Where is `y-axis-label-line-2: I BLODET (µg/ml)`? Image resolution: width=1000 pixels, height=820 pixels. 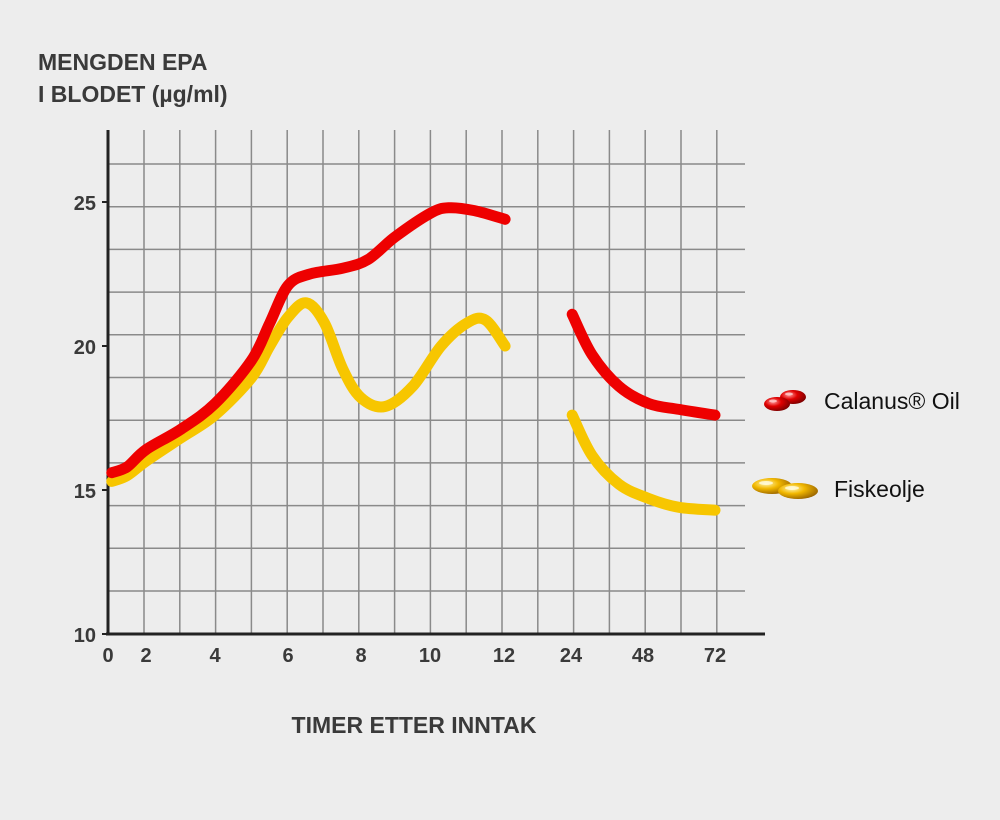 y-axis-label-line-2: I BLODET (µg/ml) is located at coordinates (133, 94).